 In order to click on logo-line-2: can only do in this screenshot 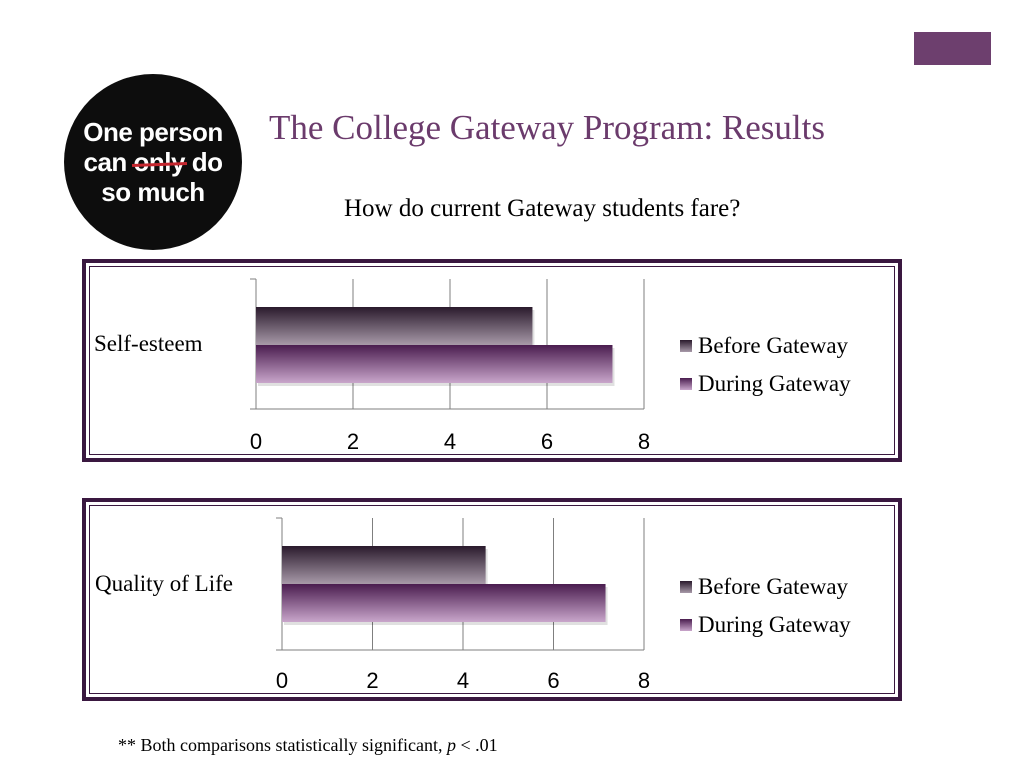, I will do `click(153, 162)`.